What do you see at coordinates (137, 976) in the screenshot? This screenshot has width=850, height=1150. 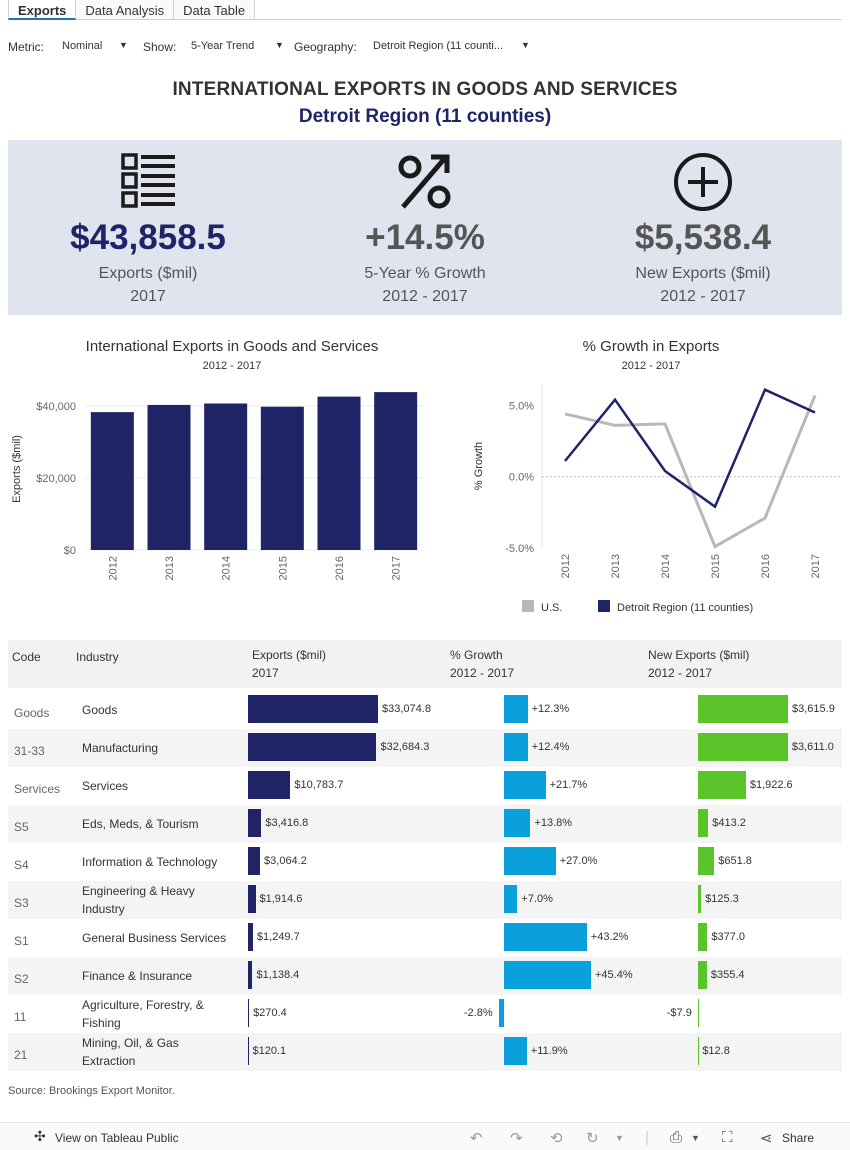 I see `cell-industry: Finance & Insurance` at bounding box center [137, 976].